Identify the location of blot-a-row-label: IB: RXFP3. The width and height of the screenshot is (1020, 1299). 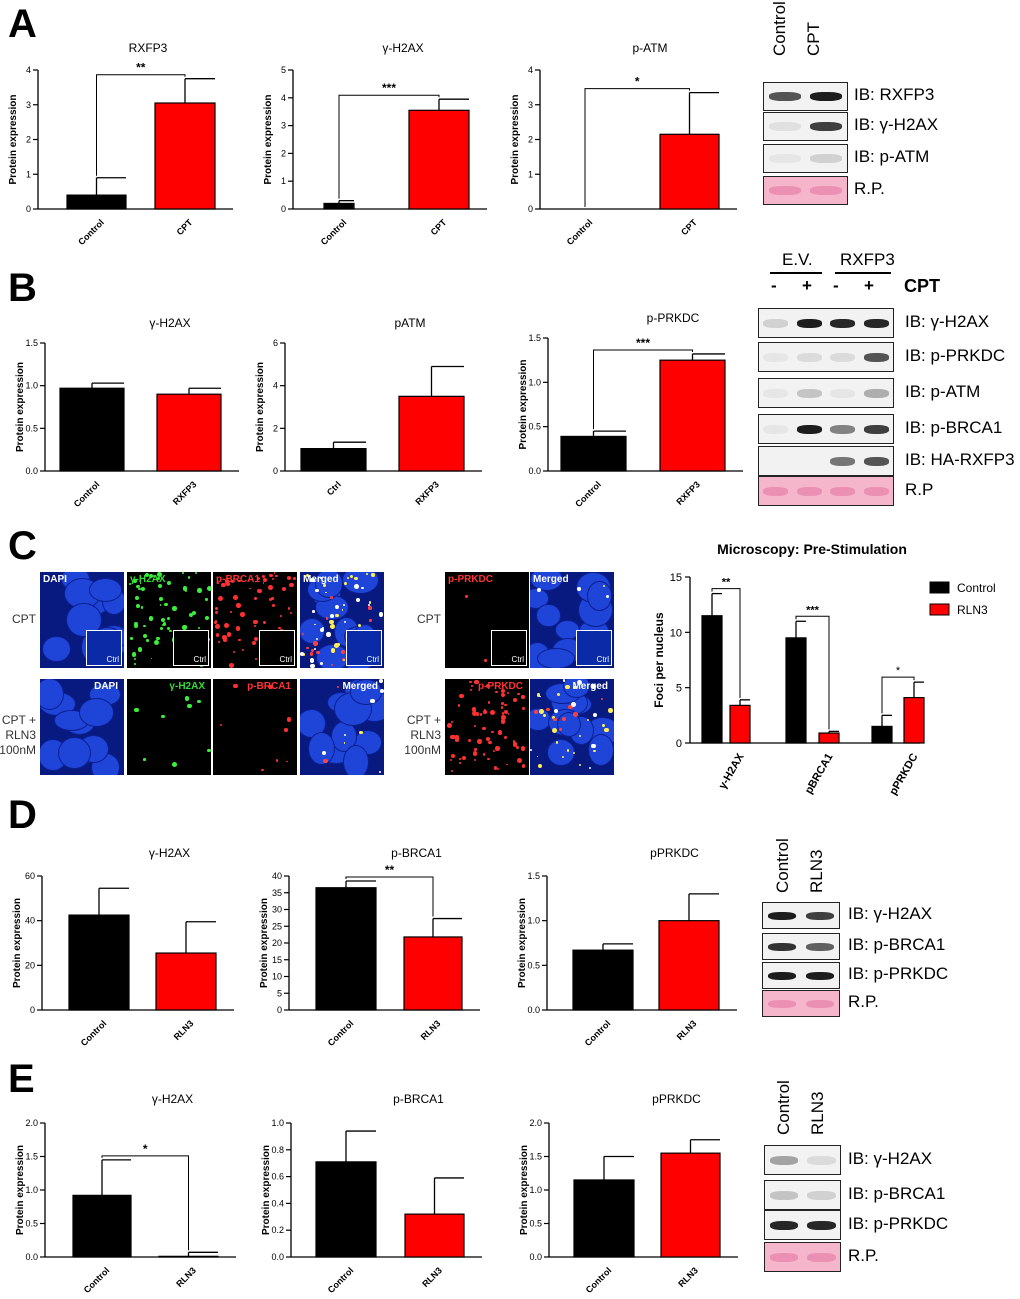
(894, 94).